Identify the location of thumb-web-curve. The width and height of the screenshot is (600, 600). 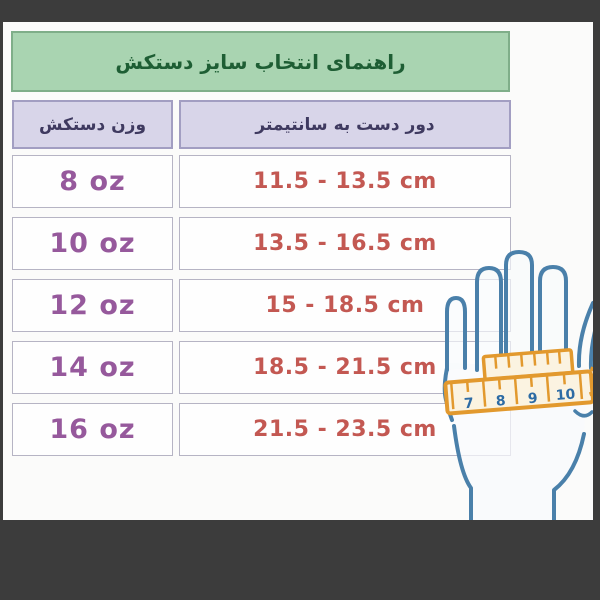
(583, 413).